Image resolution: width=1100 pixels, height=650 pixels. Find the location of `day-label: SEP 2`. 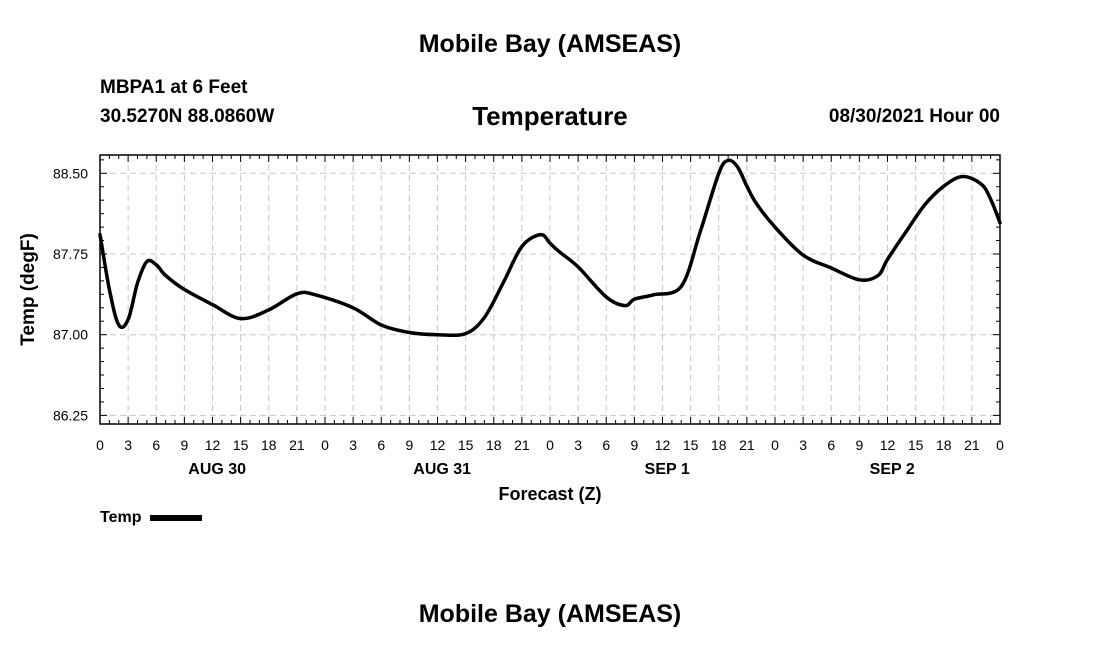

day-label: SEP 2 is located at coordinates (892, 469).